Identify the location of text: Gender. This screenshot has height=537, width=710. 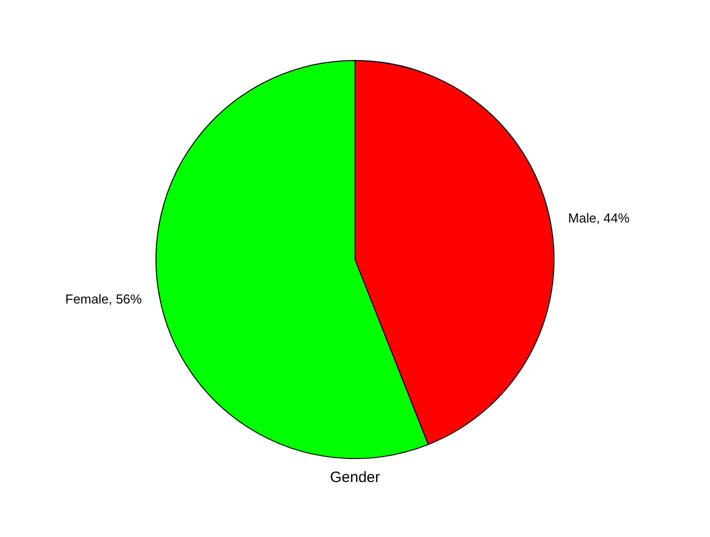
(355, 477).